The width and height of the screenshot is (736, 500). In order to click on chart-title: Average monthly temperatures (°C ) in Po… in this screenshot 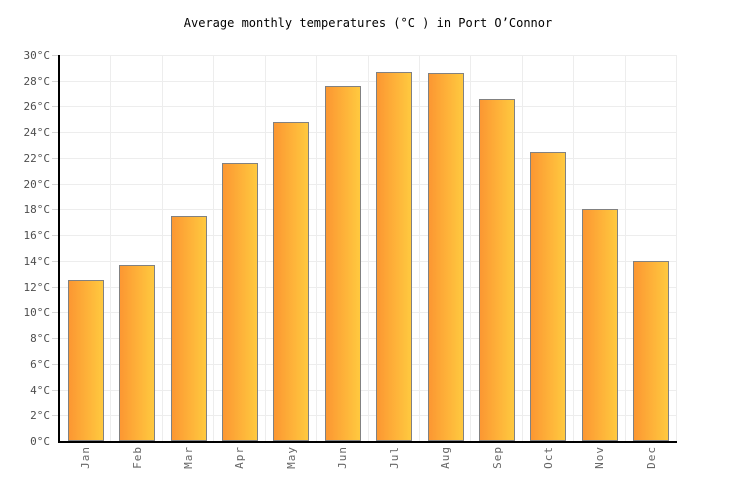, I will do `click(368, 23)`.